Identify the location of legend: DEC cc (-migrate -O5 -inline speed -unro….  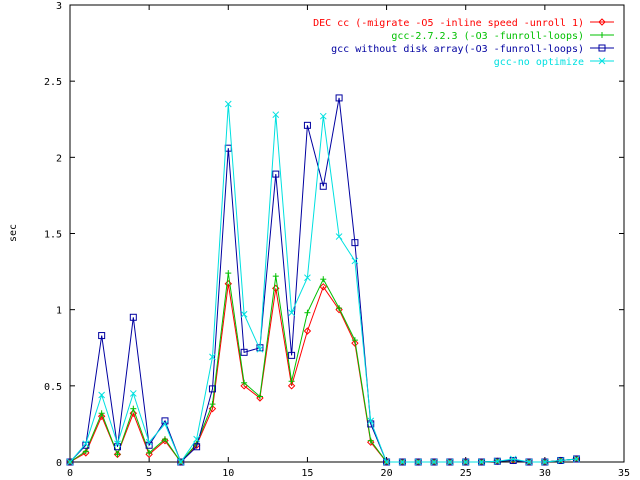
(463, 43).